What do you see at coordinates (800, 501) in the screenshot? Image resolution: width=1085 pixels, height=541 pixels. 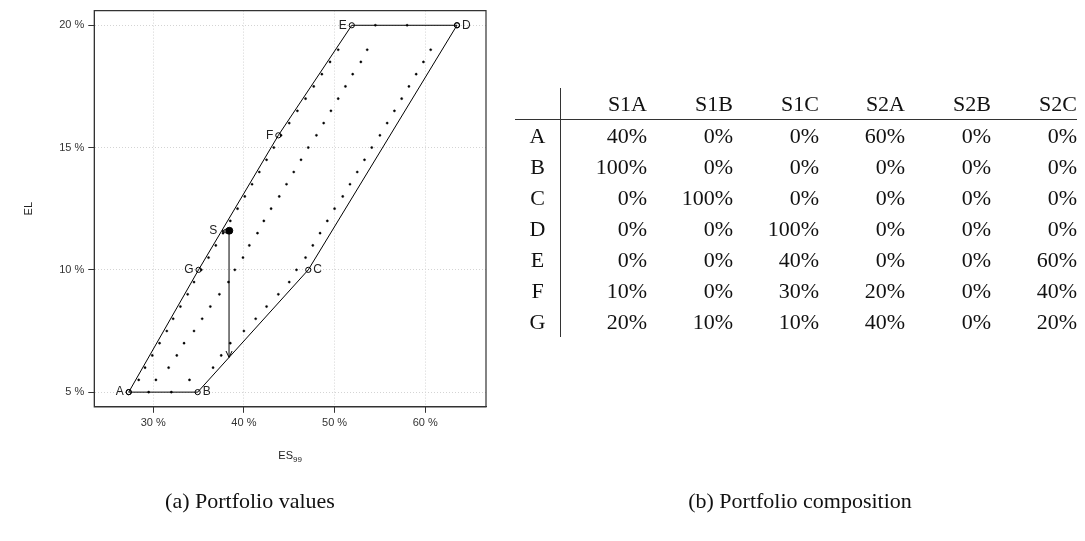 I see `text: (b) Portfolio composition` at bounding box center [800, 501].